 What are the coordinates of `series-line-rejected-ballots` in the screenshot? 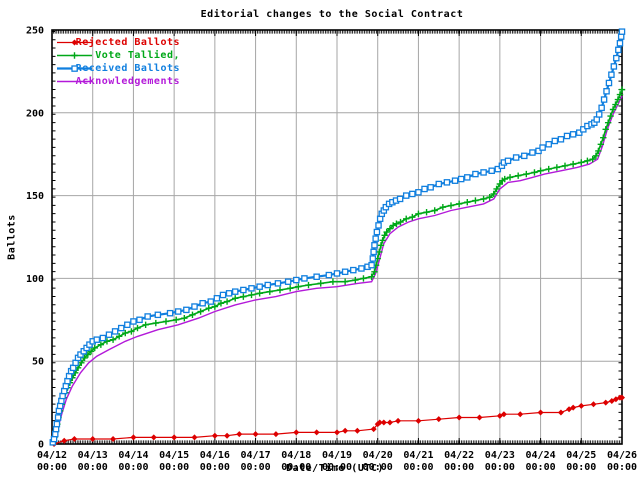 It's located at (337, 421).